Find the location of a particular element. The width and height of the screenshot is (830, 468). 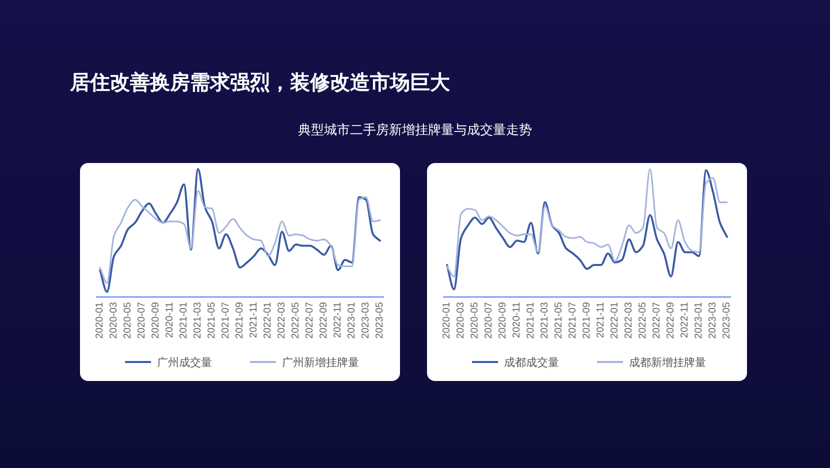

legend-label: 广州新增挂牌量 is located at coordinates (320, 362).